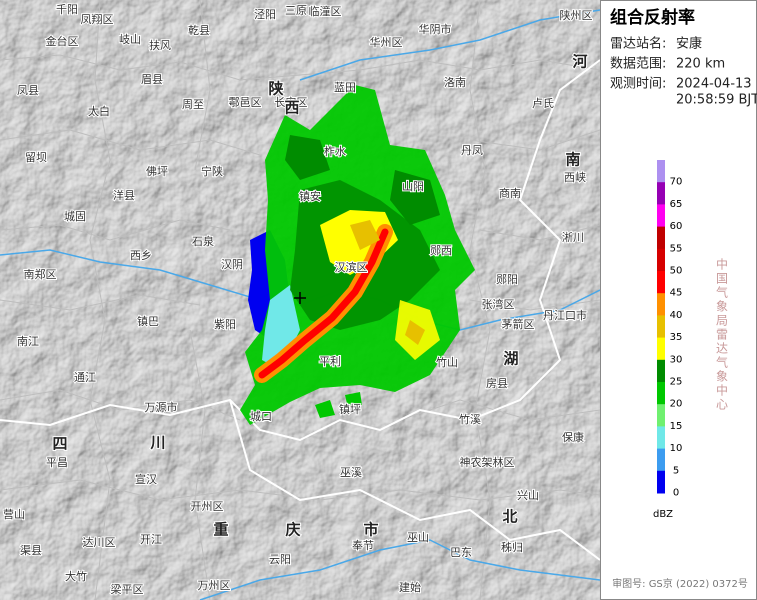  What do you see at coordinates (199, 30) in the screenshot?
I see `place-label: 乾县` at bounding box center [199, 30].